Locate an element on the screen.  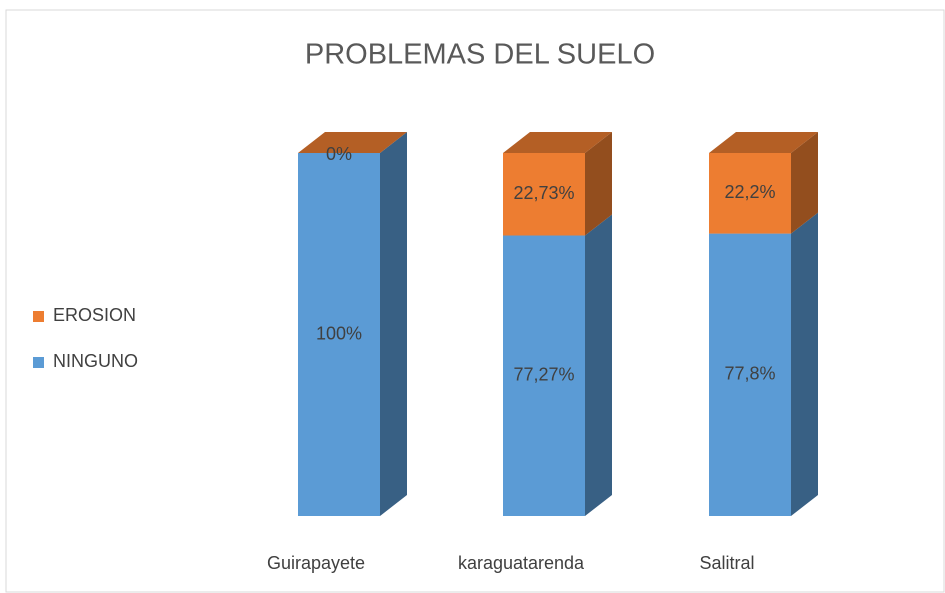
legend-label: EROSION is located at coordinates (94, 315).